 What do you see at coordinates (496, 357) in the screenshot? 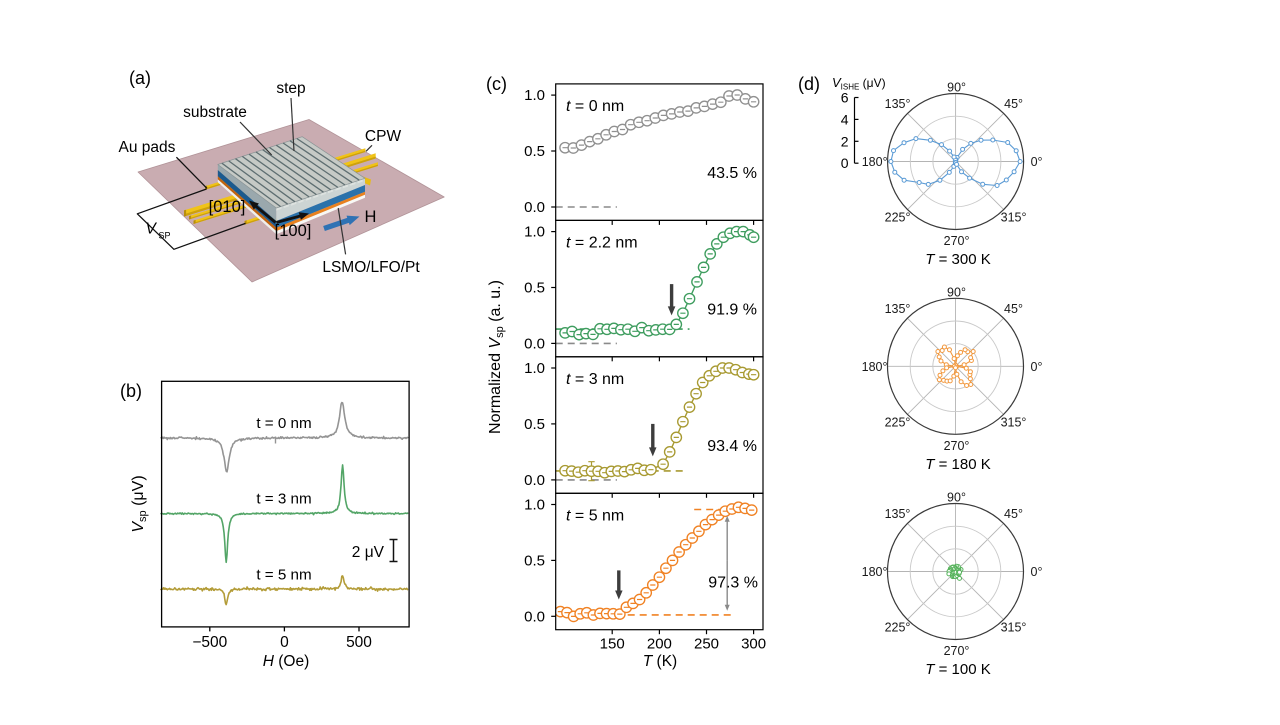
I see `svg-text: Normalized Vsp (a. u.)` at bounding box center [496, 357].